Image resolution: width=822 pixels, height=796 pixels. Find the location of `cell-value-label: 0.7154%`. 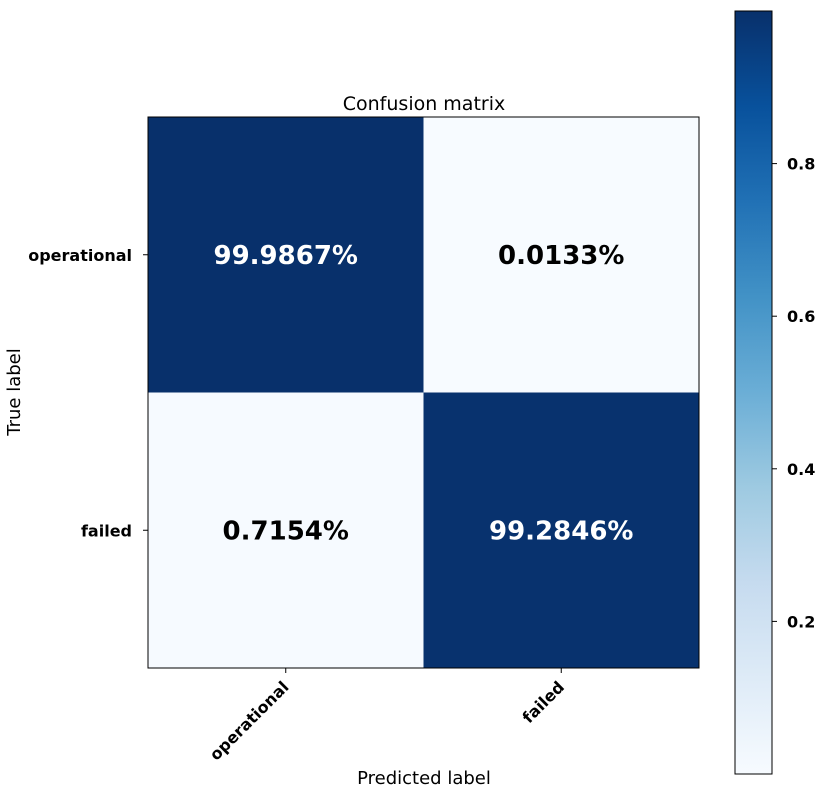

cell-value-label: 0.7154% is located at coordinates (286, 531).